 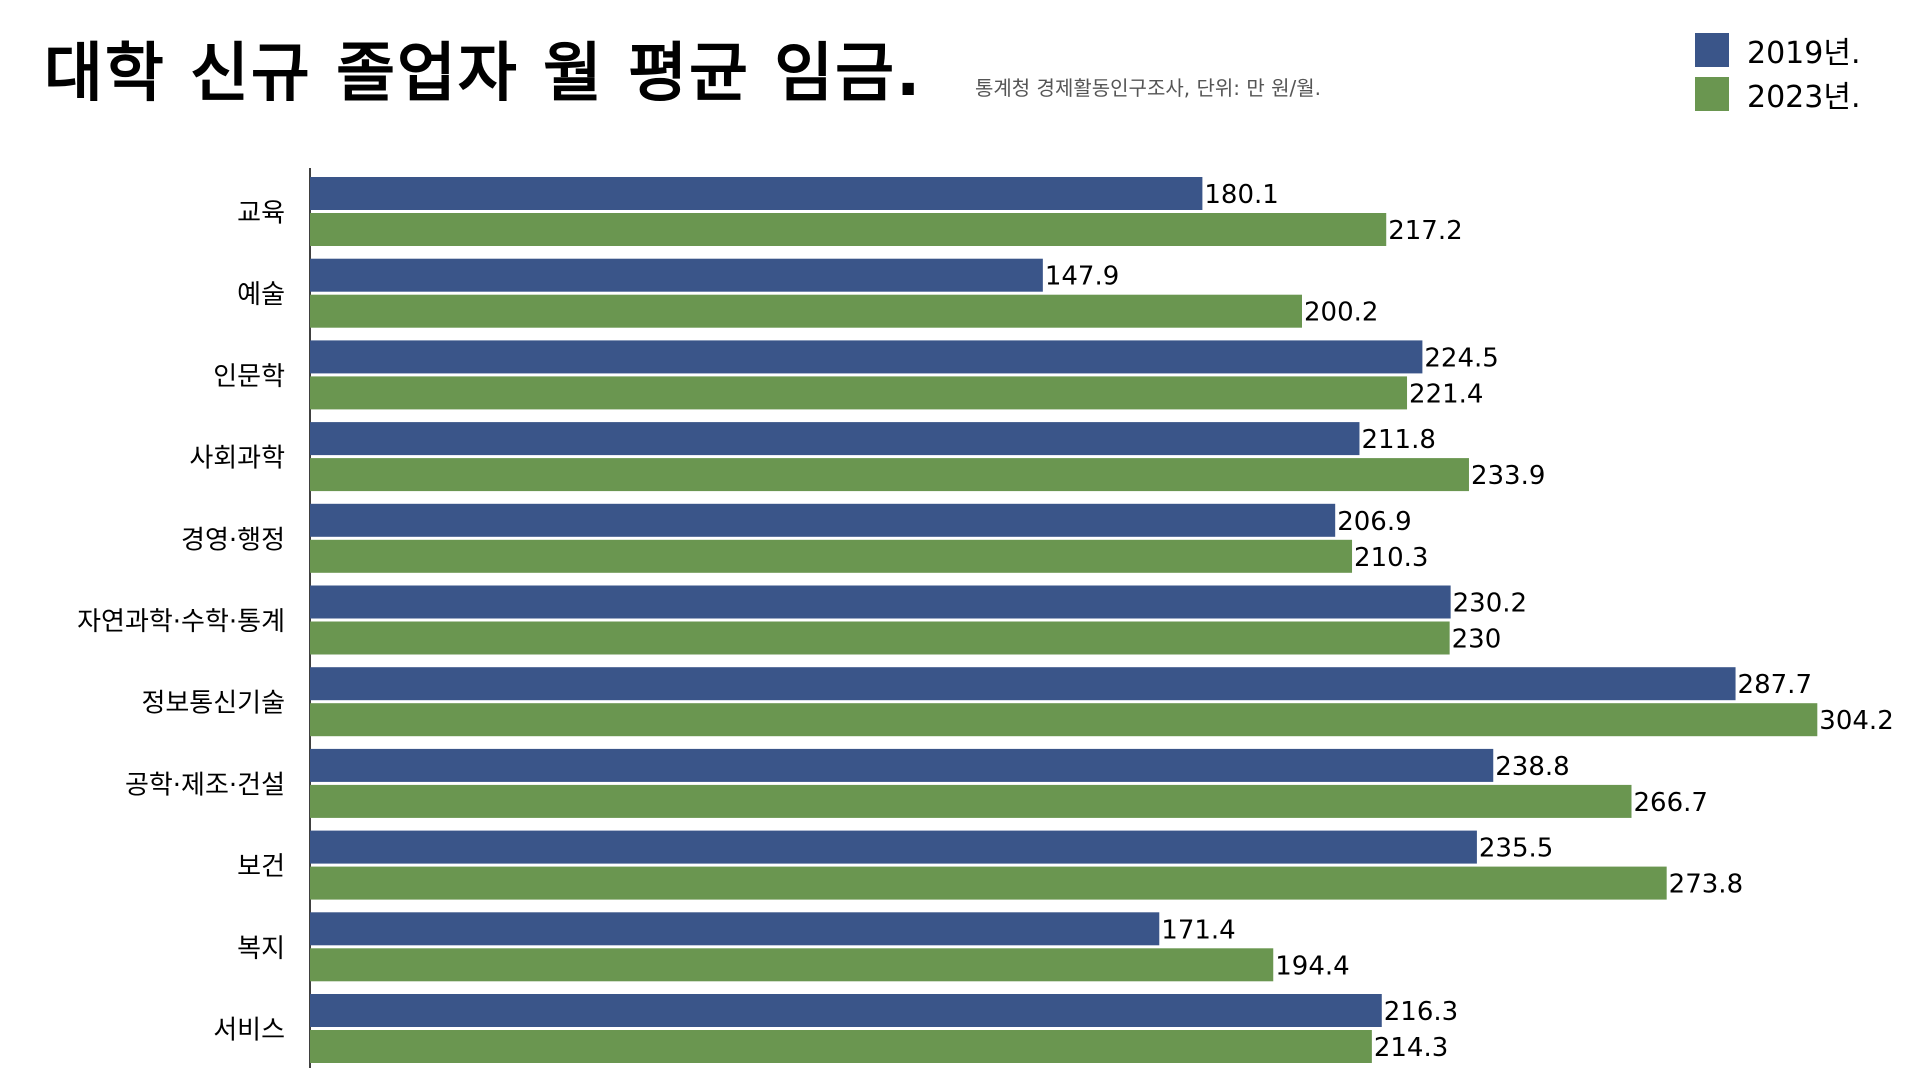 What do you see at coordinates (261, 949) in the screenshot?
I see `category-label: 복지` at bounding box center [261, 949].